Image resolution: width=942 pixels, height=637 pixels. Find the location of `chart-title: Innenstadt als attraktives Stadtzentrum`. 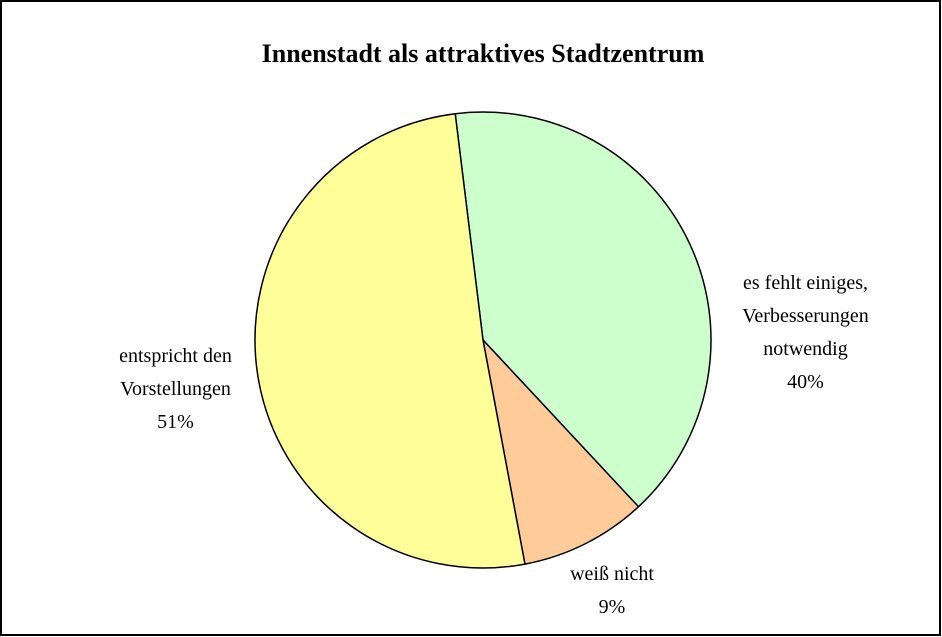

chart-title: Innenstadt als attraktives Stadtzentrum is located at coordinates (483, 53).